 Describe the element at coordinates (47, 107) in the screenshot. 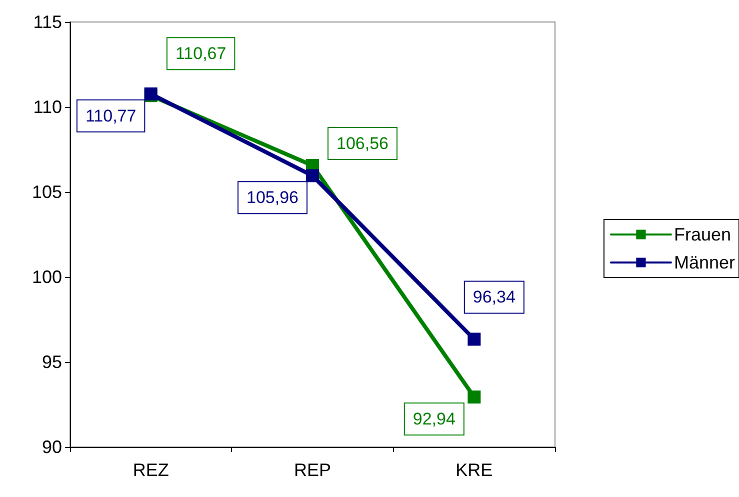

I see `y-tick-label: 110` at that location.